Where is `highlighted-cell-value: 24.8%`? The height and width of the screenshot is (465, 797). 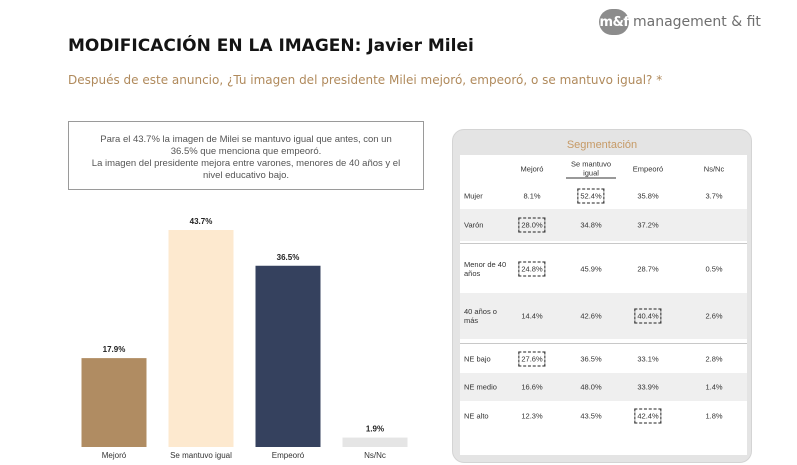
highlighted-cell-value: 24.8% is located at coordinates (532, 268).